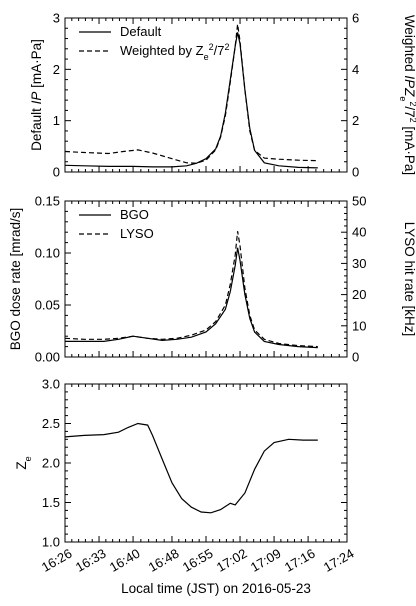 This screenshot has height=606, width=416. Describe the element at coordinates (137, 233) in the screenshot. I see `legend-label: LYSO` at that location.